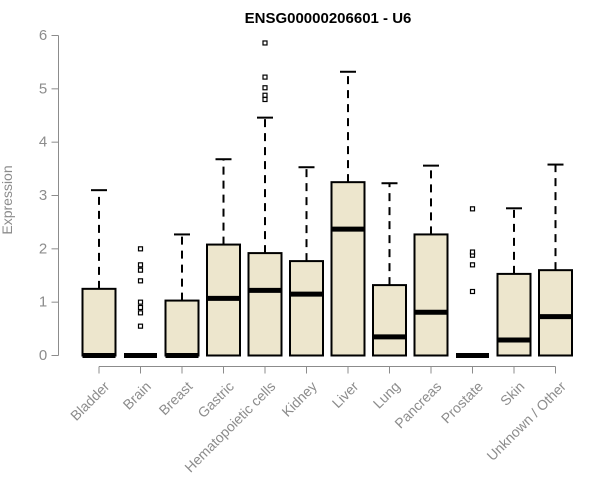 The width and height of the screenshot is (600, 500). I want to click on y-axis-label: Expression, so click(7, 199).